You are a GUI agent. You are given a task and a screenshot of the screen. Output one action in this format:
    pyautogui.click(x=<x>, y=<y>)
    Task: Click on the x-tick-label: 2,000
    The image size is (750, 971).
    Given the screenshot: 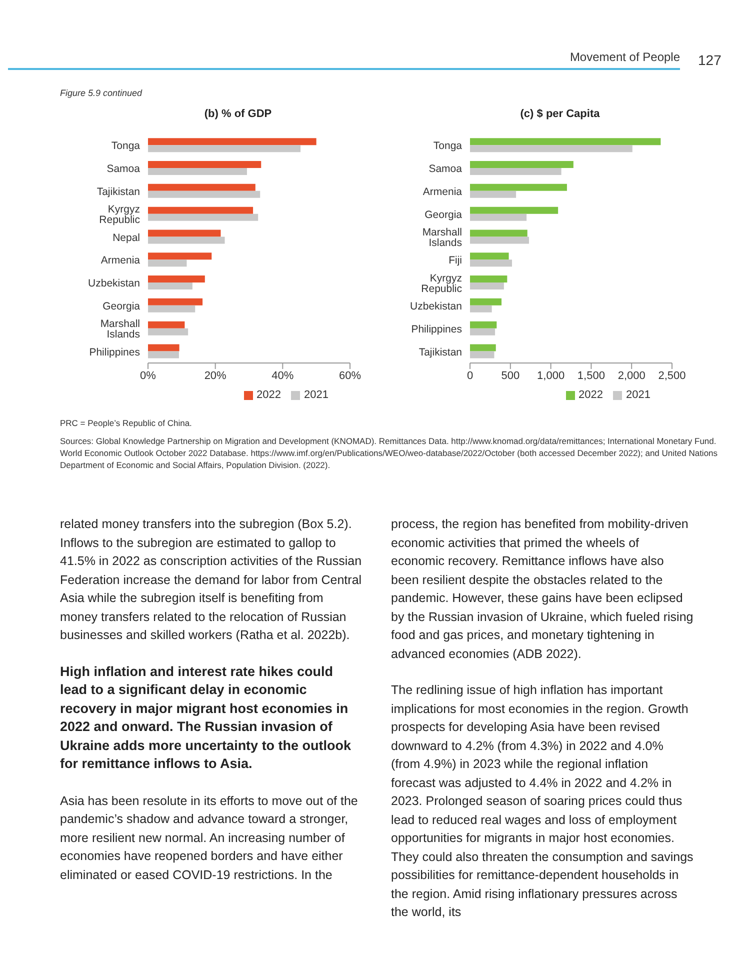 What is the action you would take?
    pyautogui.click(x=632, y=376)
    